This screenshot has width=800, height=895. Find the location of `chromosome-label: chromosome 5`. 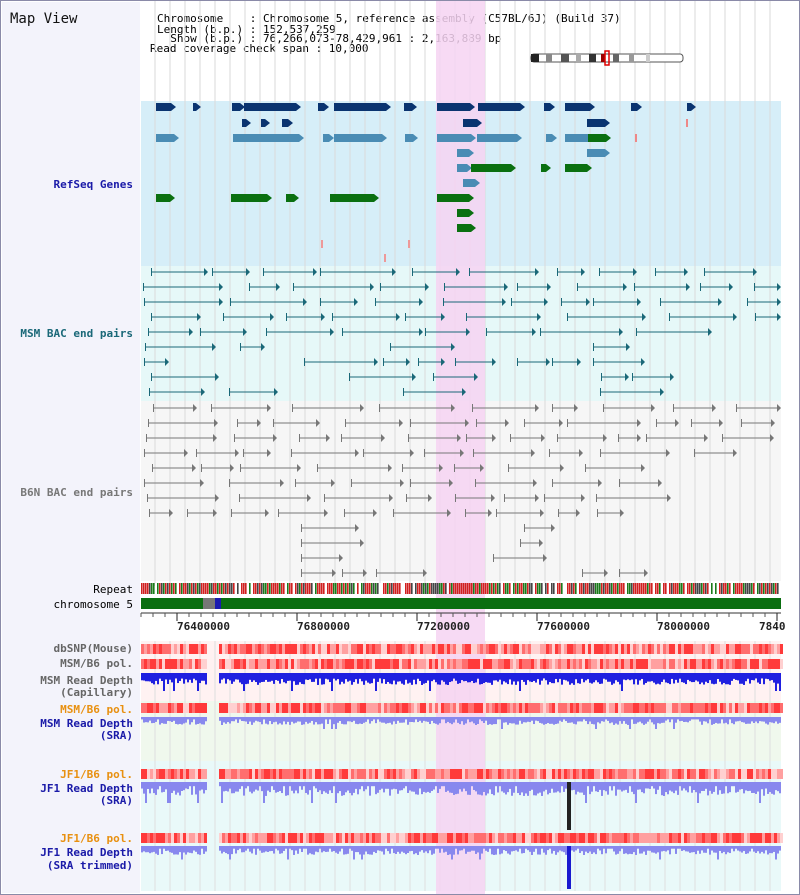

chromosome-label: chromosome 5 is located at coordinates (93, 604).